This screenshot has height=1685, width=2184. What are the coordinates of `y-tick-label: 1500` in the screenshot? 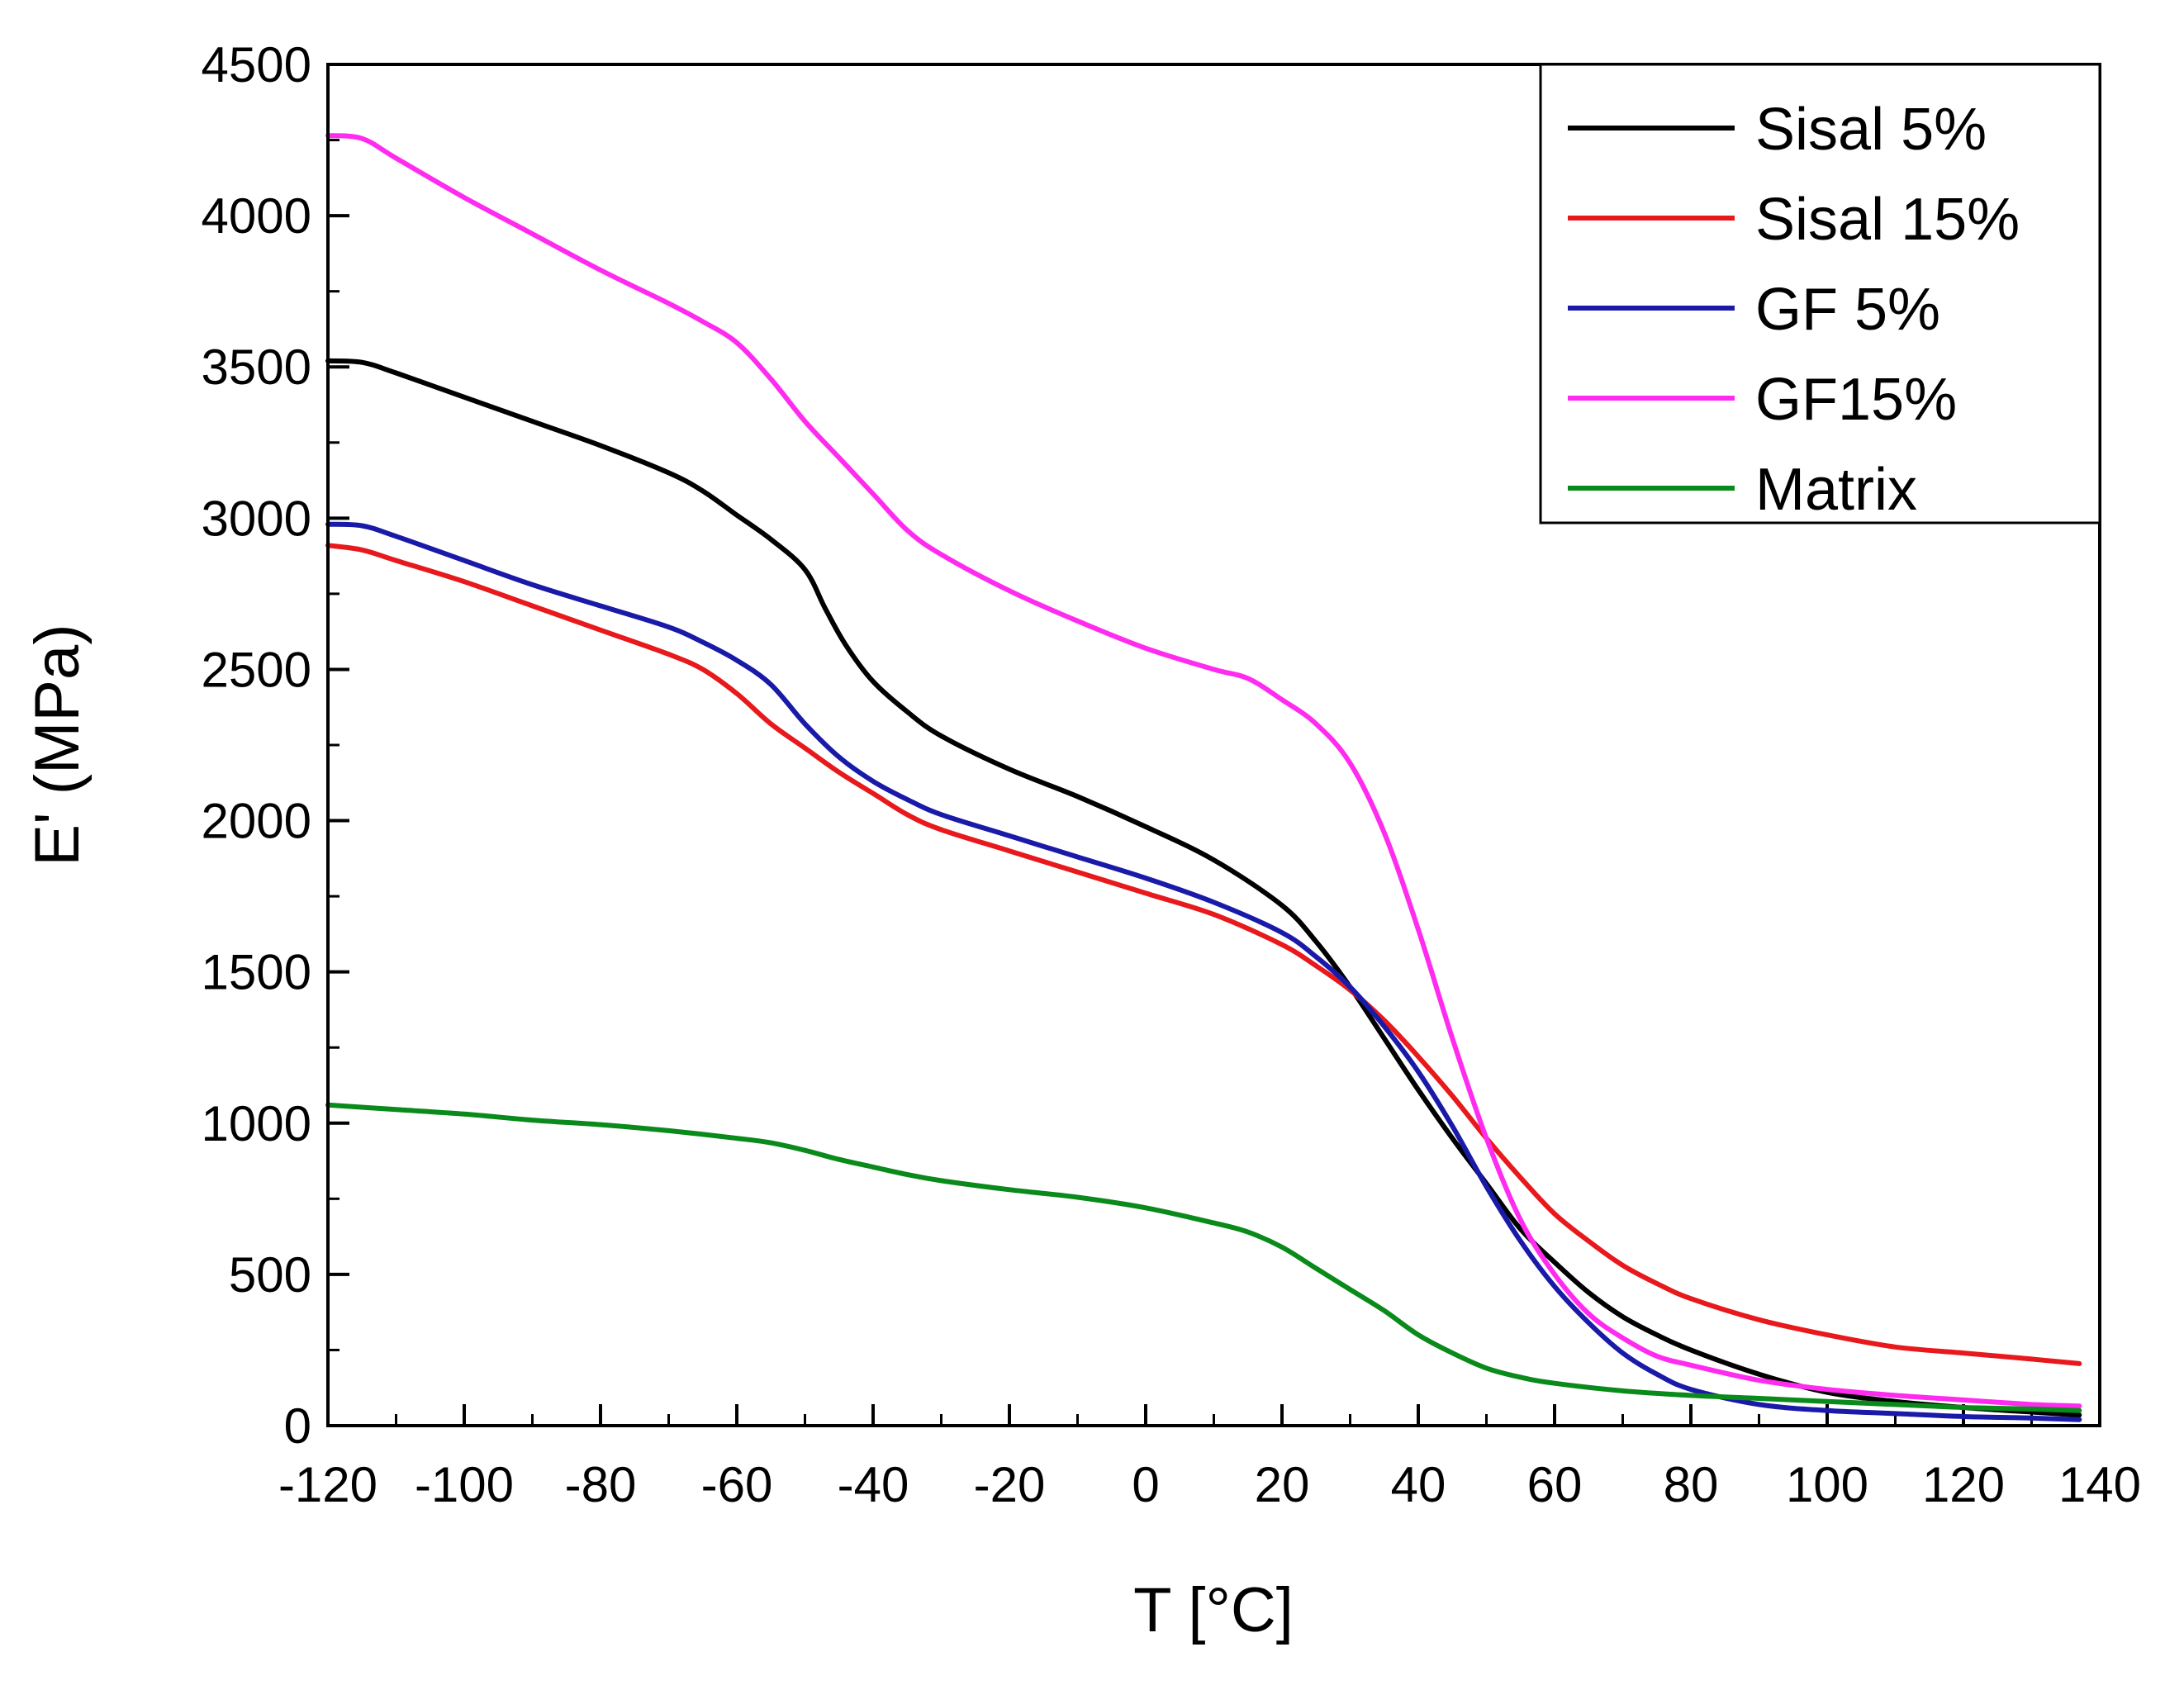 It's located at (256, 973).